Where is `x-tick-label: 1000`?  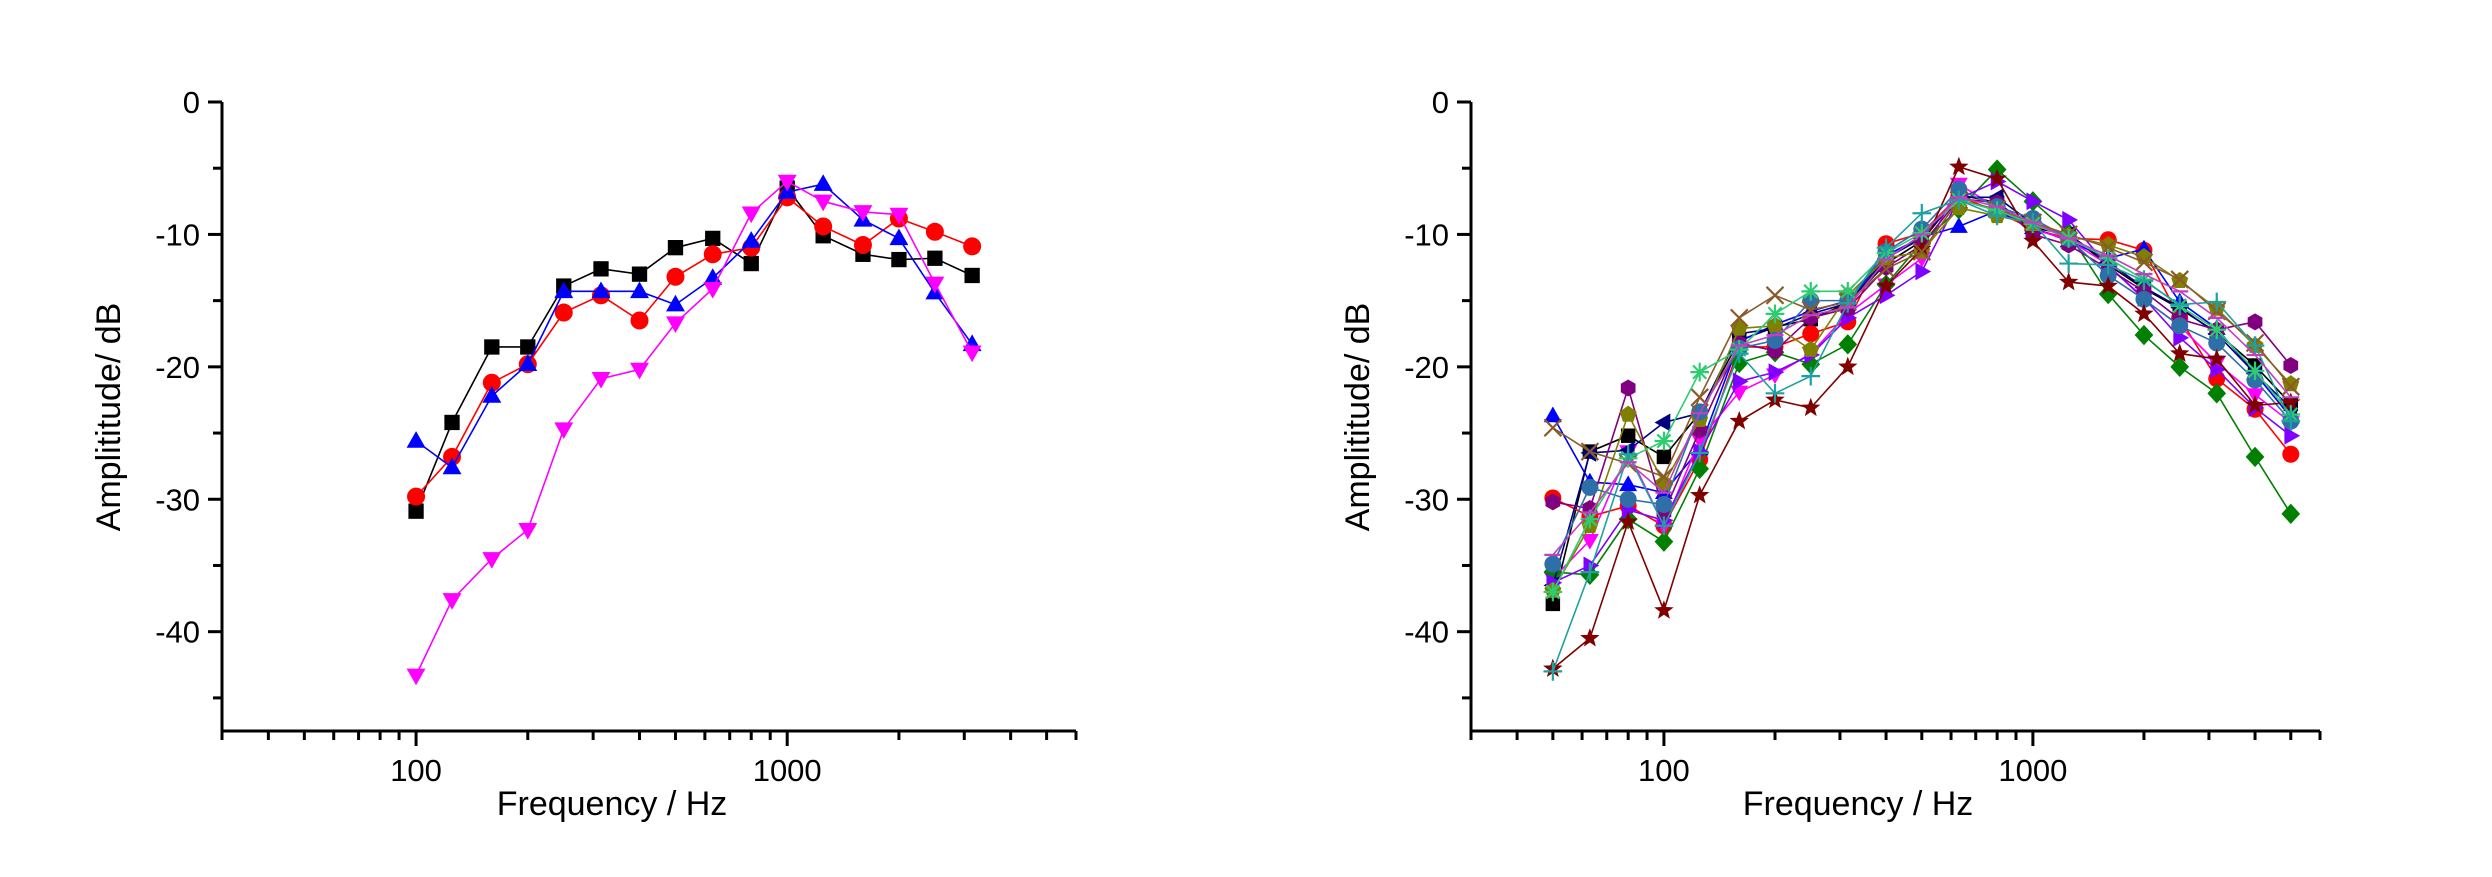 x-tick-label: 1000 is located at coordinates (787, 770).